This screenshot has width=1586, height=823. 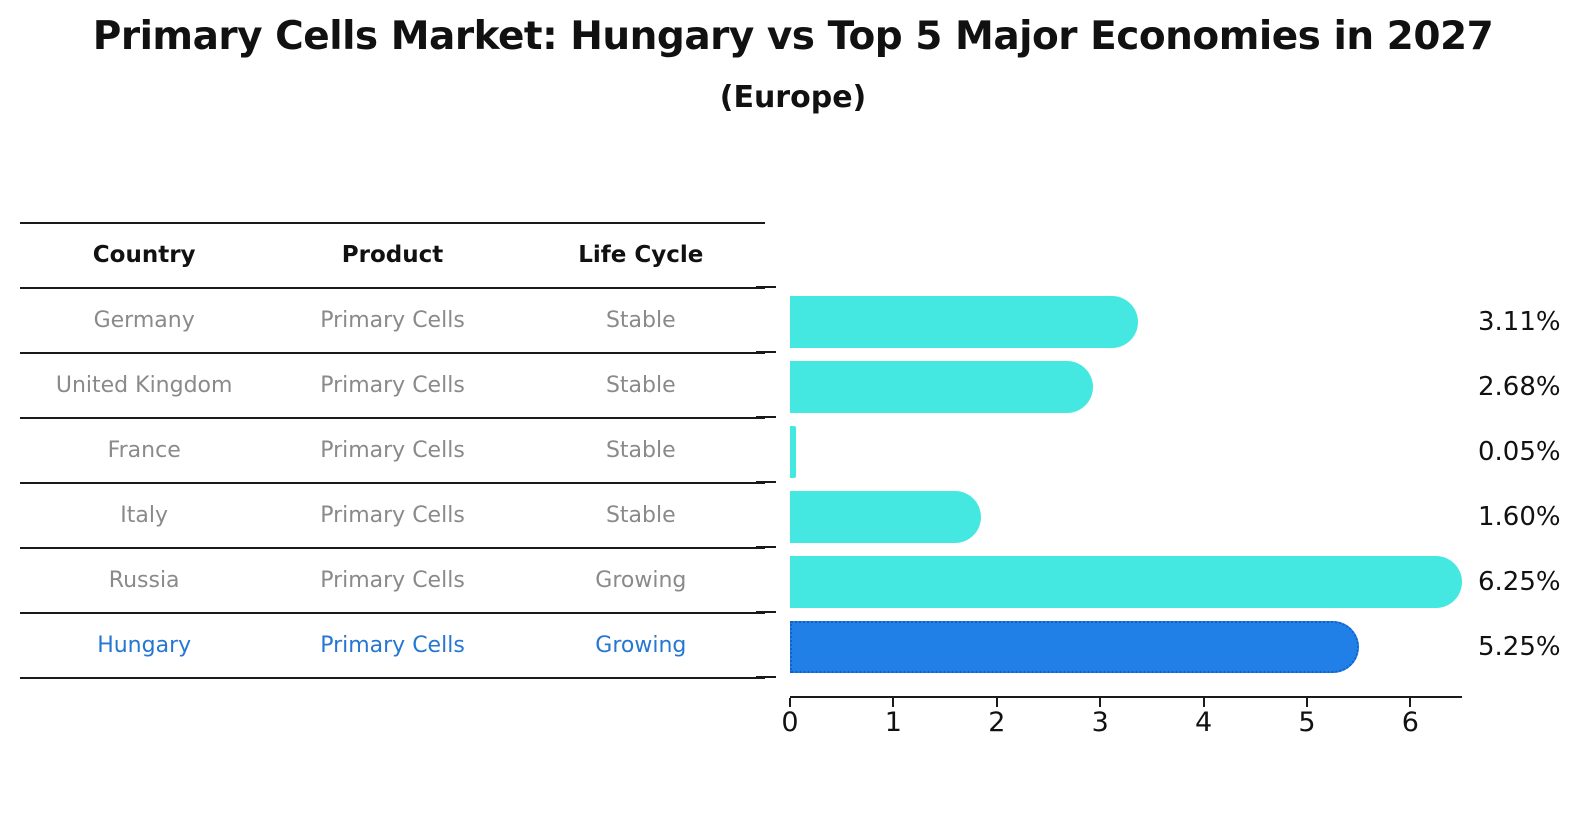 What do you see at coordinates (886, 517) in the screenshot?
I see `bar-italy` at bounding box center [886, 517].